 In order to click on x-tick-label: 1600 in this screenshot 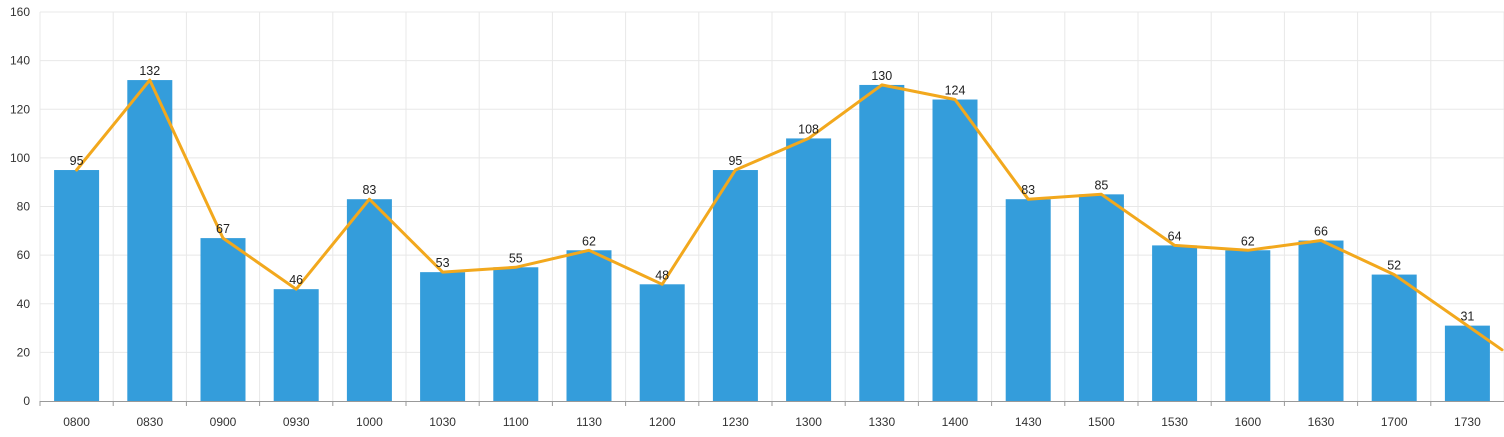, I will do `click(1247, 422)`.